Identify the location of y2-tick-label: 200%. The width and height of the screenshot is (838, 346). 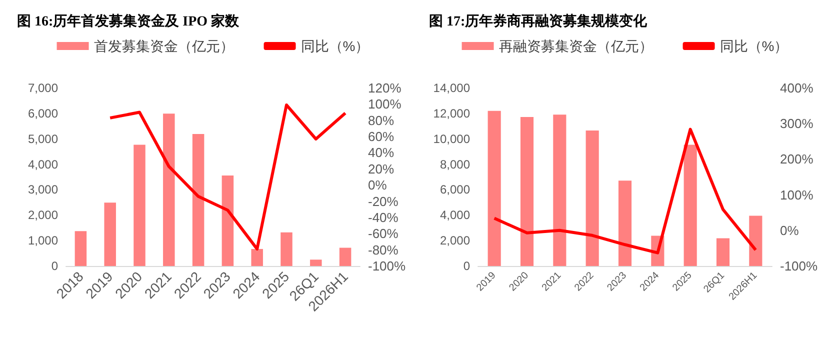
(797, 159).